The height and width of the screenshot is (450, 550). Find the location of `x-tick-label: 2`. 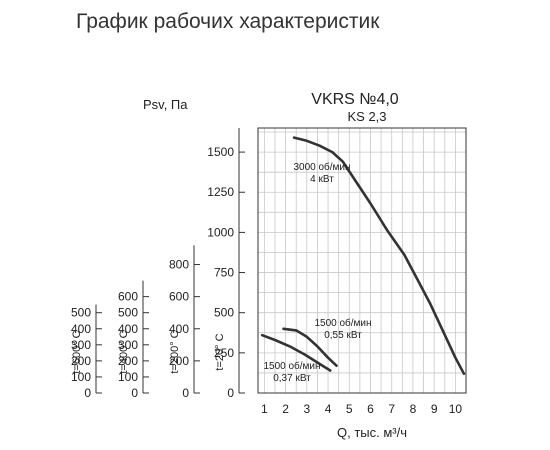

x-tick-label: 2 is located at coordinates (285, 409).